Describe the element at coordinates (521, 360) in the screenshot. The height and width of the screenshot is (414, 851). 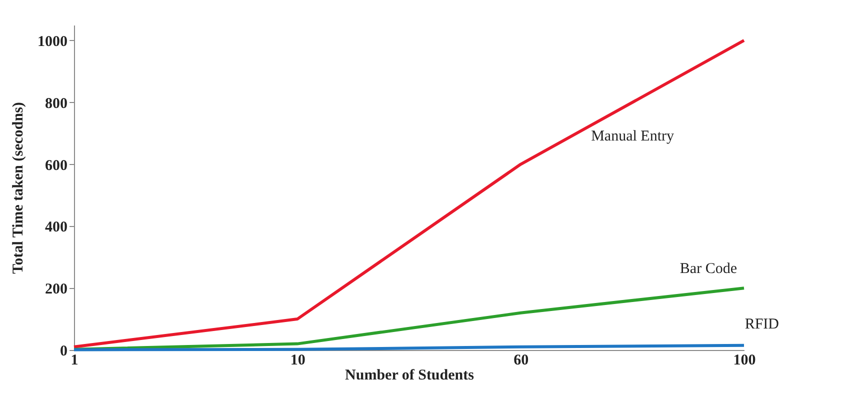
I see `x-tick-label: 60` at that location.